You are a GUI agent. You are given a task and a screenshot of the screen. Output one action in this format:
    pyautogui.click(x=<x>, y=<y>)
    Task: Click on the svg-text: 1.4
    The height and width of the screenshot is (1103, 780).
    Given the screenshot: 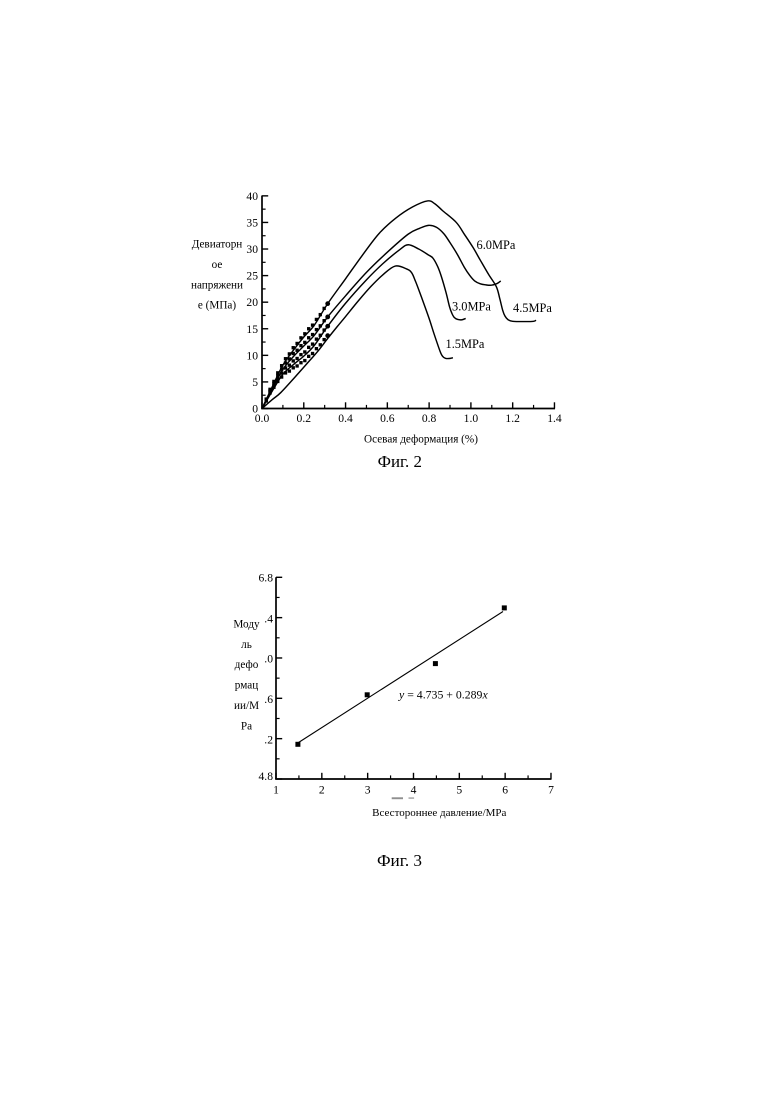 What is the action you would take?
    pyautogui.click(x=554, y=418)
    